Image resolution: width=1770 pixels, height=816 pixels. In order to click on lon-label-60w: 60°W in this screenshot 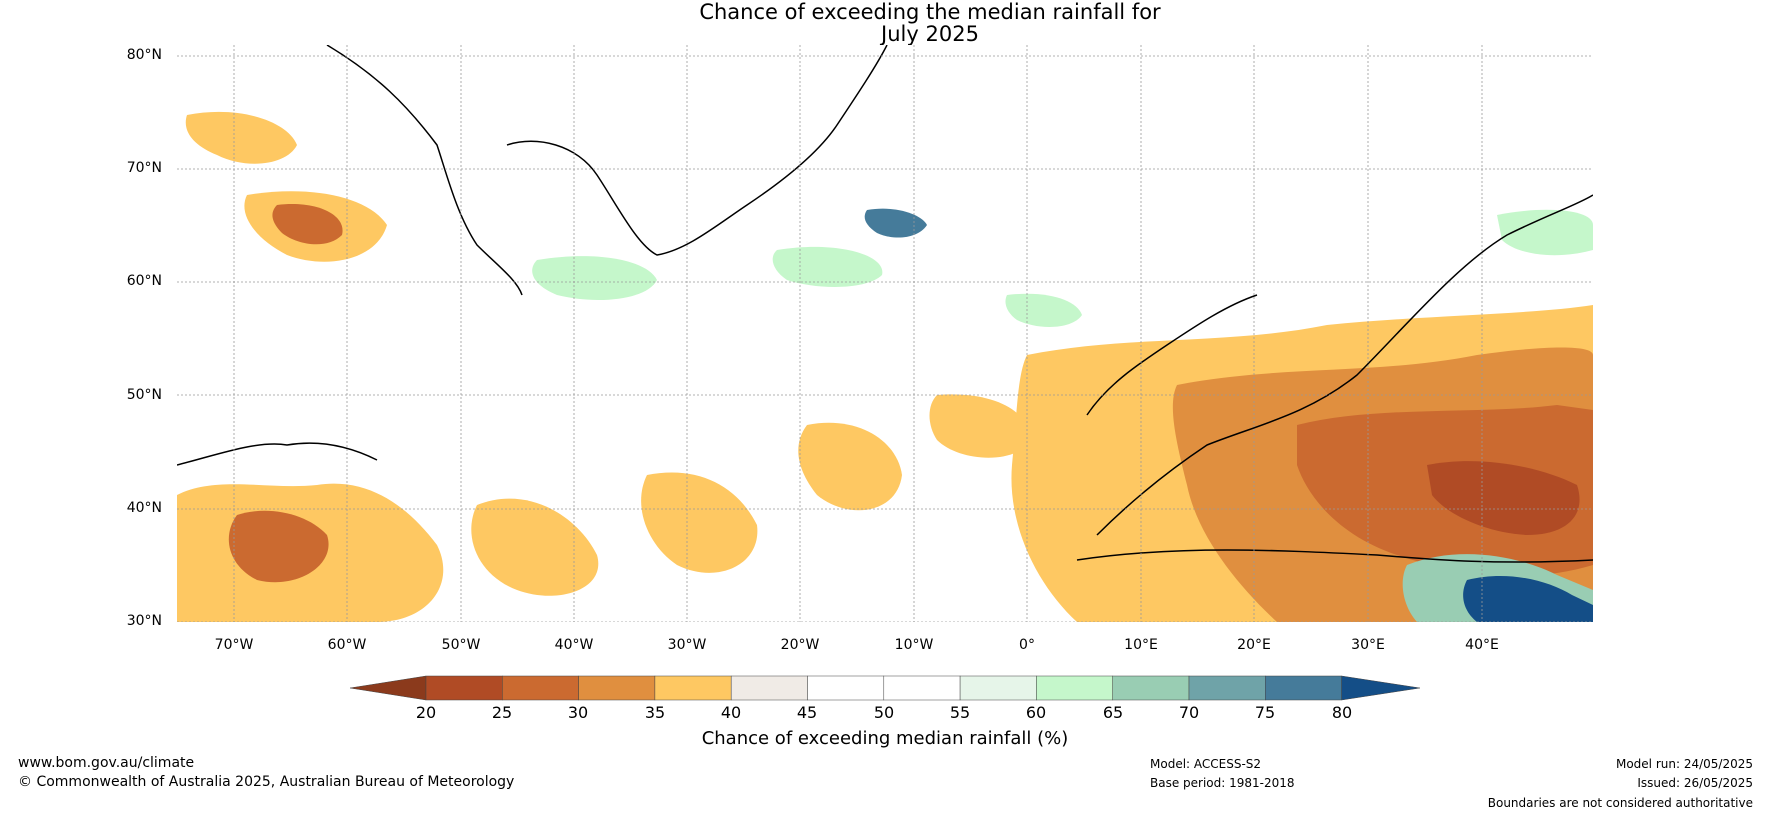, I will do `click(347, 645)`.